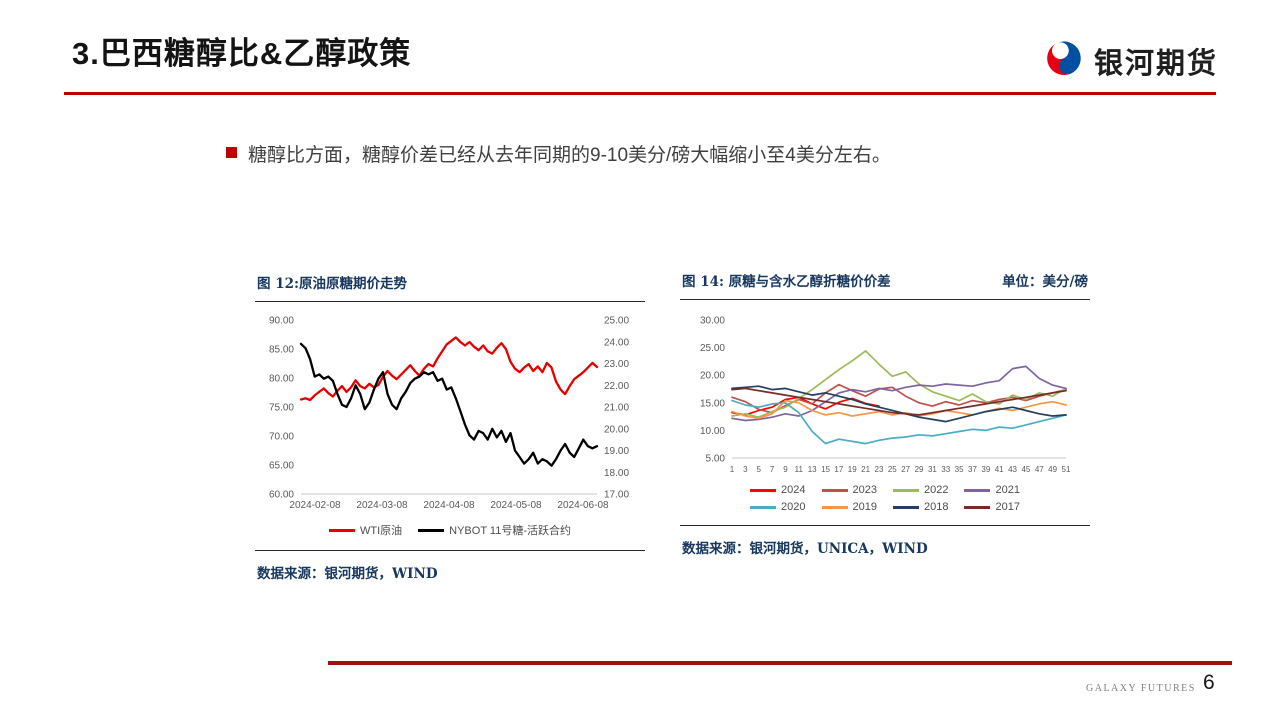  What do you see at coordinates (449, 505) in the screenshot?
I see `x-axis-tick-label: 2024-04-08` at bounding box center [449, 505].